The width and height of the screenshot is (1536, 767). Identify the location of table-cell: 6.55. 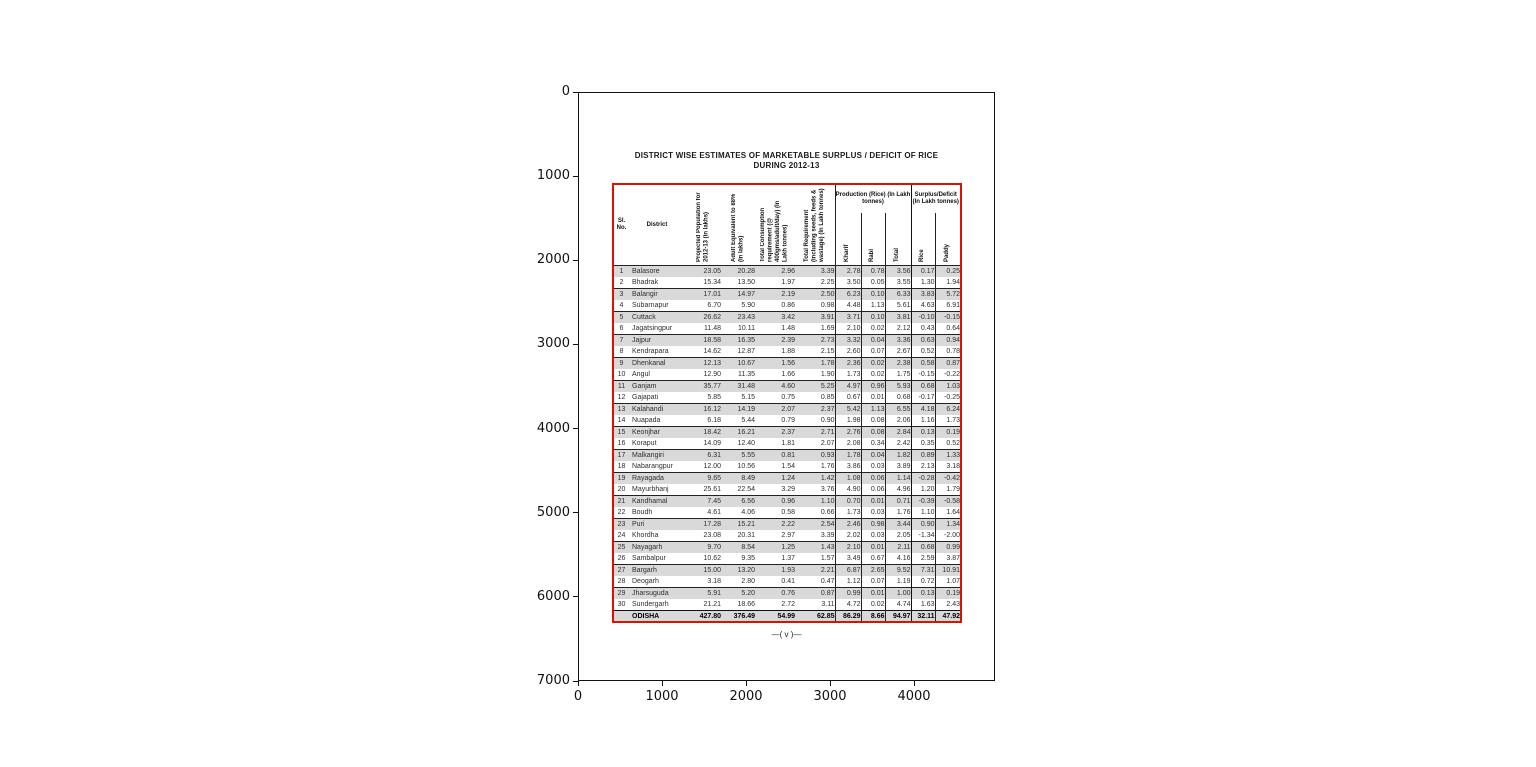
(898, 409).